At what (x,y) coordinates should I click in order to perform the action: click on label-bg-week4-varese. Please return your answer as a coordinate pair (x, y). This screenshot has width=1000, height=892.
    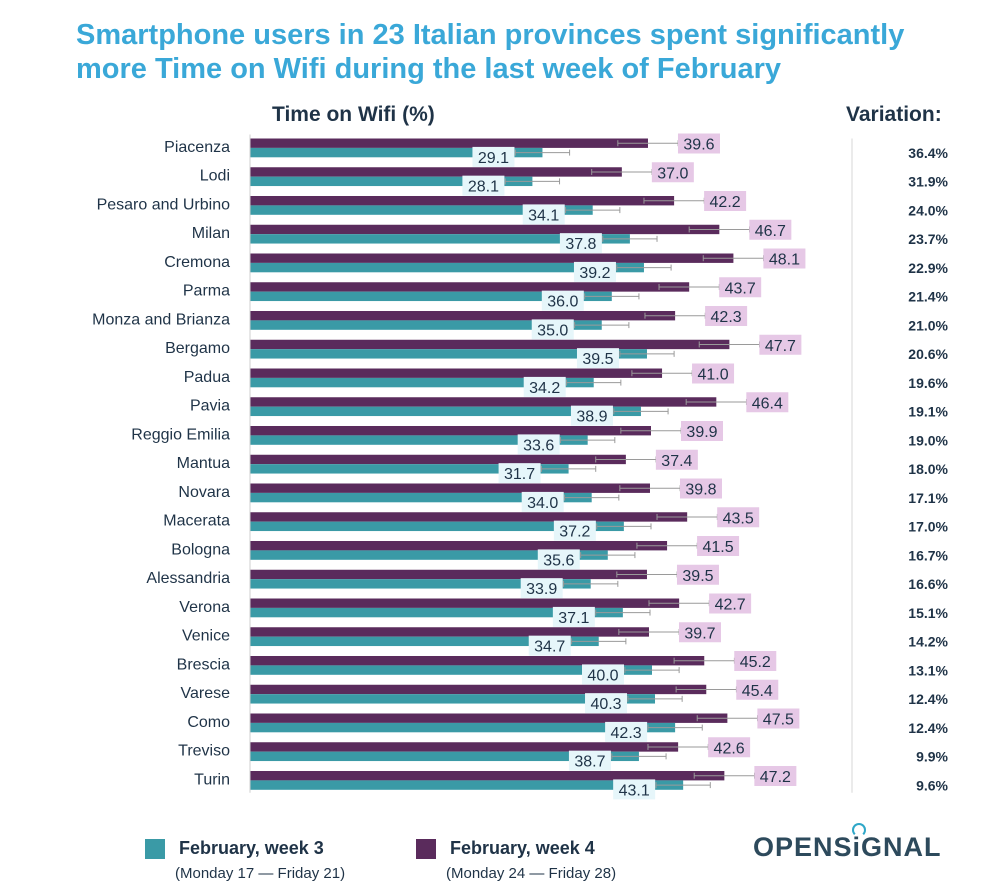
    Looking at the image, I should click on (757, 689).